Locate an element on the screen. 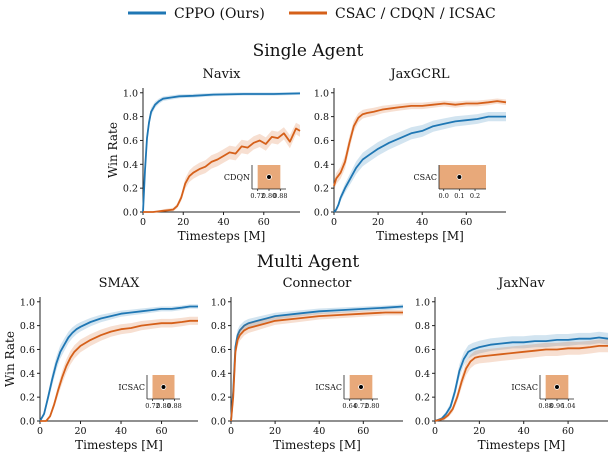  inset-cdqn: CDQN 0.720.800.88 is located at coordinates (256, 182).